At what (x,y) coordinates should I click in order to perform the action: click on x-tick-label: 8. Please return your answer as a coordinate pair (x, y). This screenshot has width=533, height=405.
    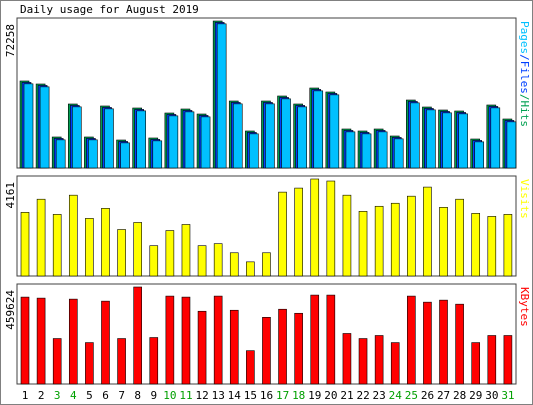
    Looking at the image, I should click on (137, 395).